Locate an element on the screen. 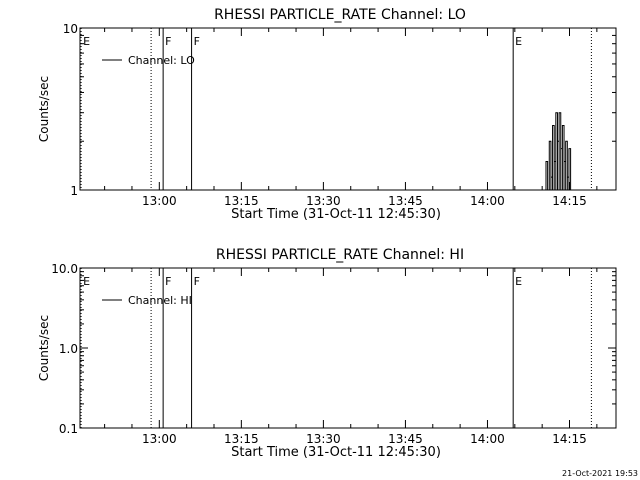  y-tick-label: 1.0 is located at coordinates (68, 349).